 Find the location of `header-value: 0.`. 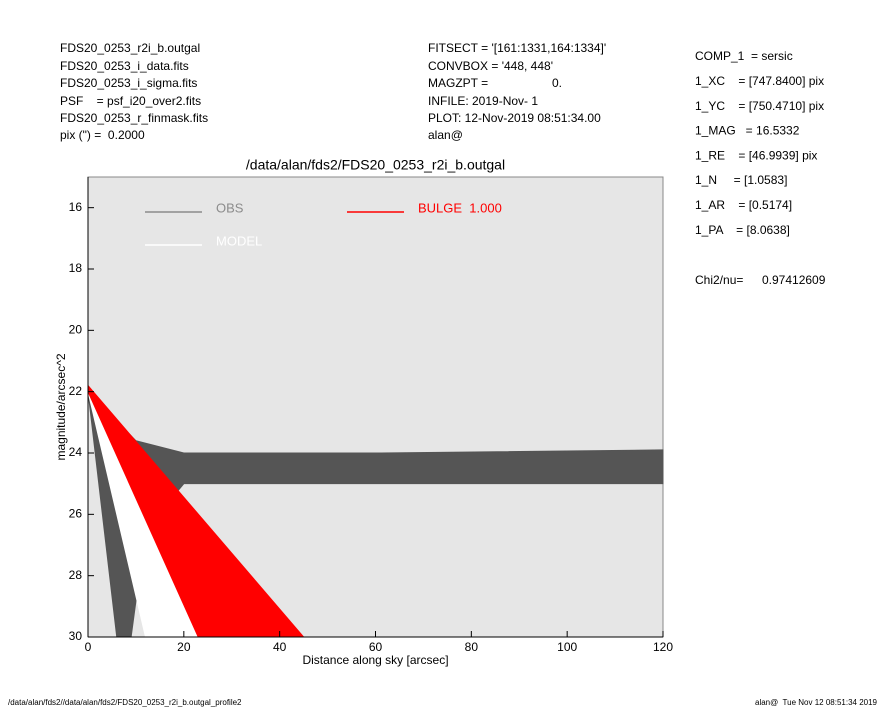

header-value: 0. is located at coordinates (557, 83).